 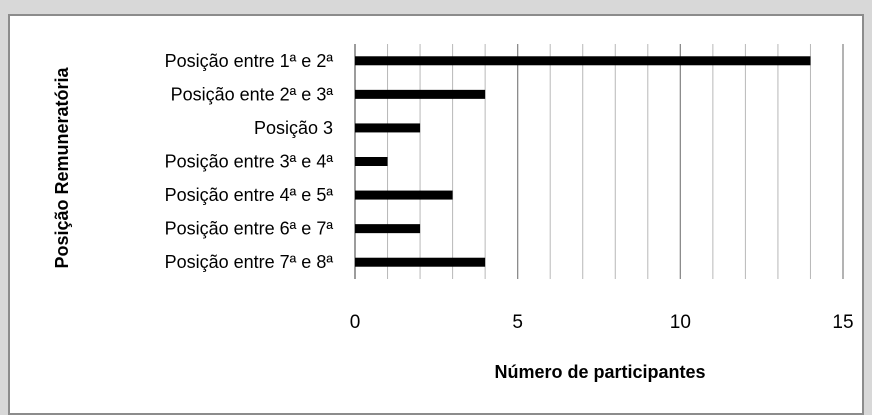 What do you see at coordinates (62, 167) in the screenshot?
I see `y-axis-title: Posição Remuneratória` at bounding box center [62, 167].